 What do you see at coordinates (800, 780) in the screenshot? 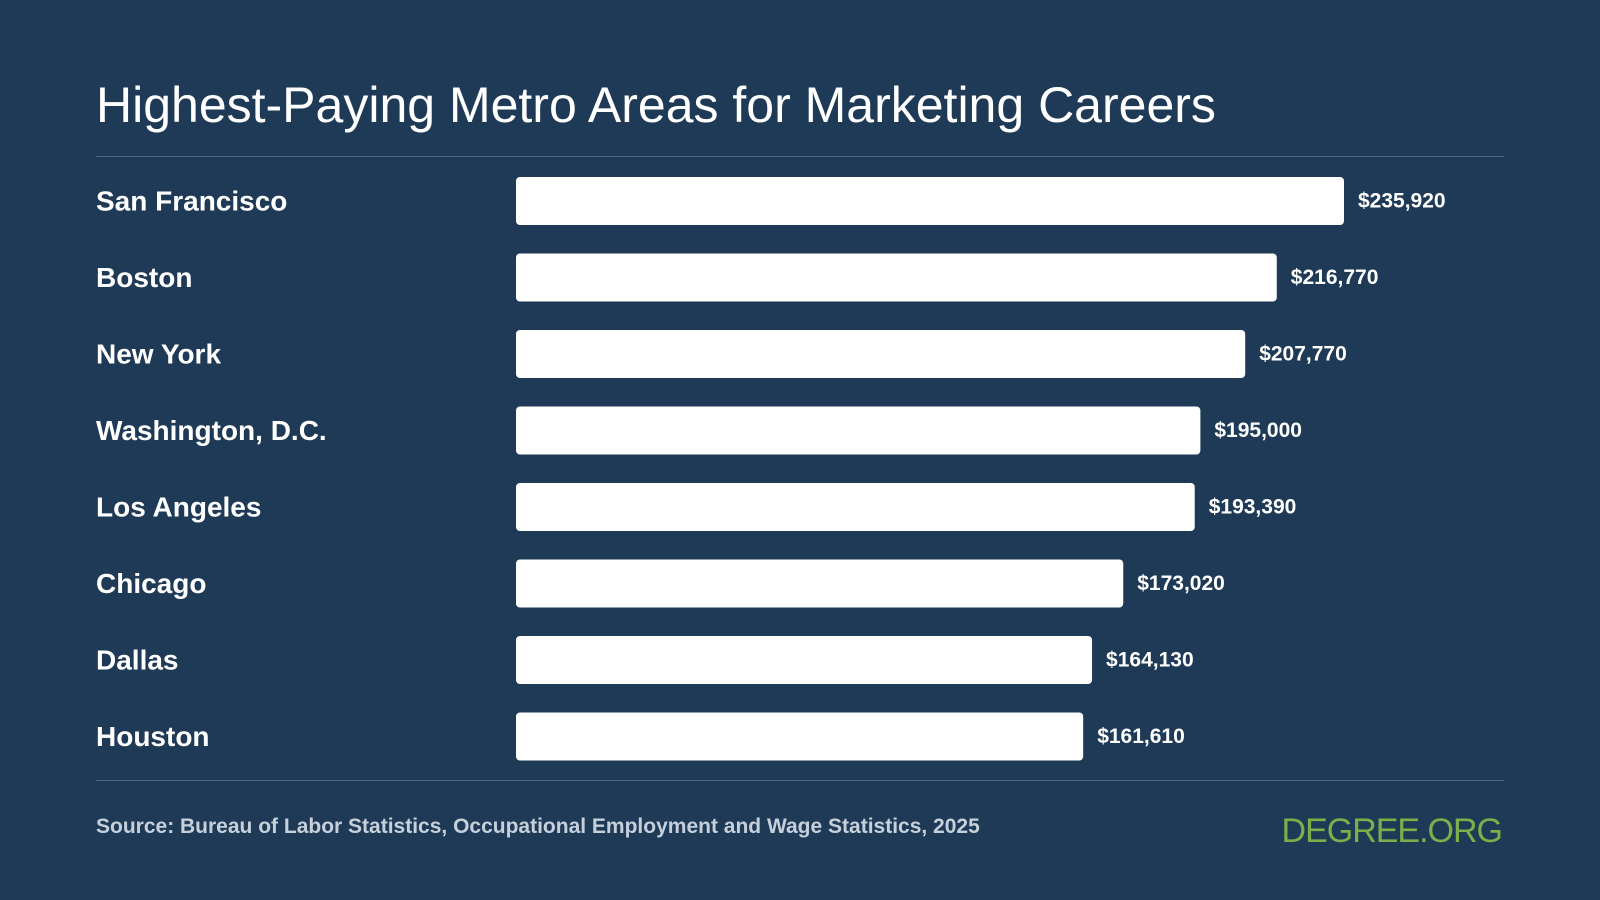
I see `bottom-divider` at bounding box center [800, 780].